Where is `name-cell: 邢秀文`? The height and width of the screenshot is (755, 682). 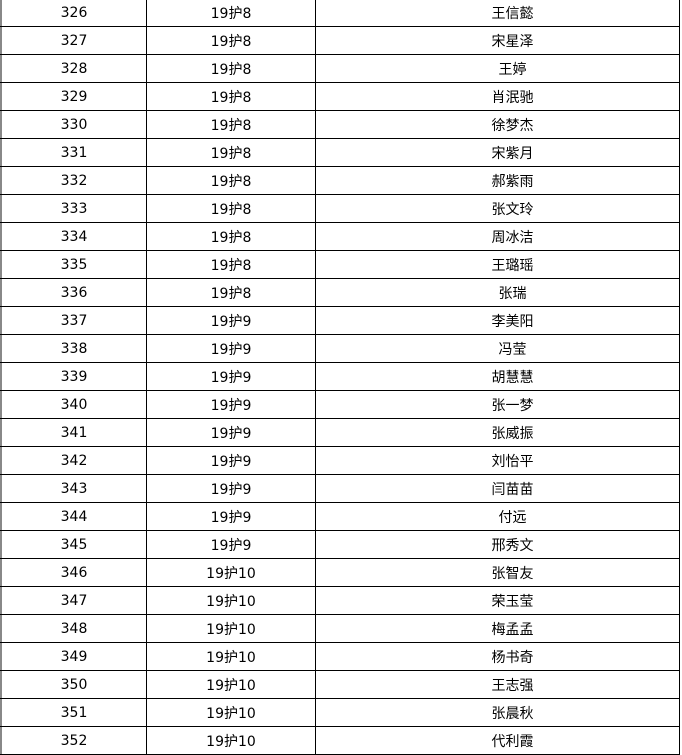
name-cell: 邢秀文 is located at coordinates (498, 544).